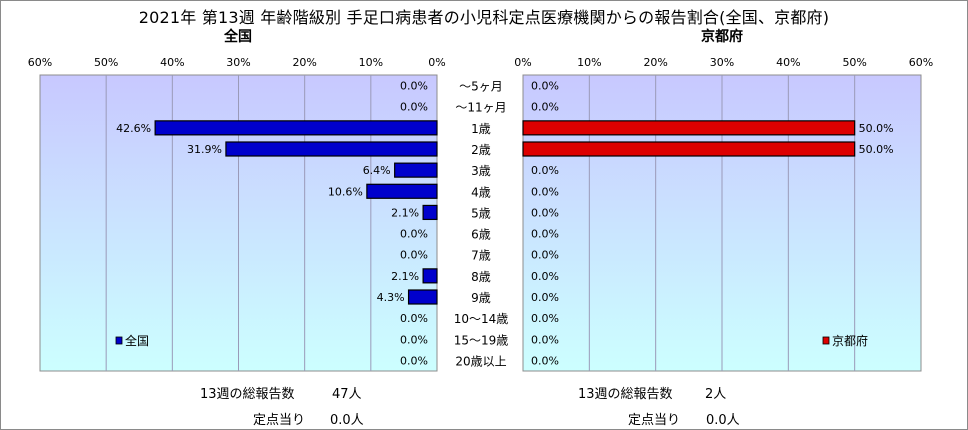  Describe the element at coordinates (481, 150) in the screenshot. I see `category-label: 2歳` at that location.